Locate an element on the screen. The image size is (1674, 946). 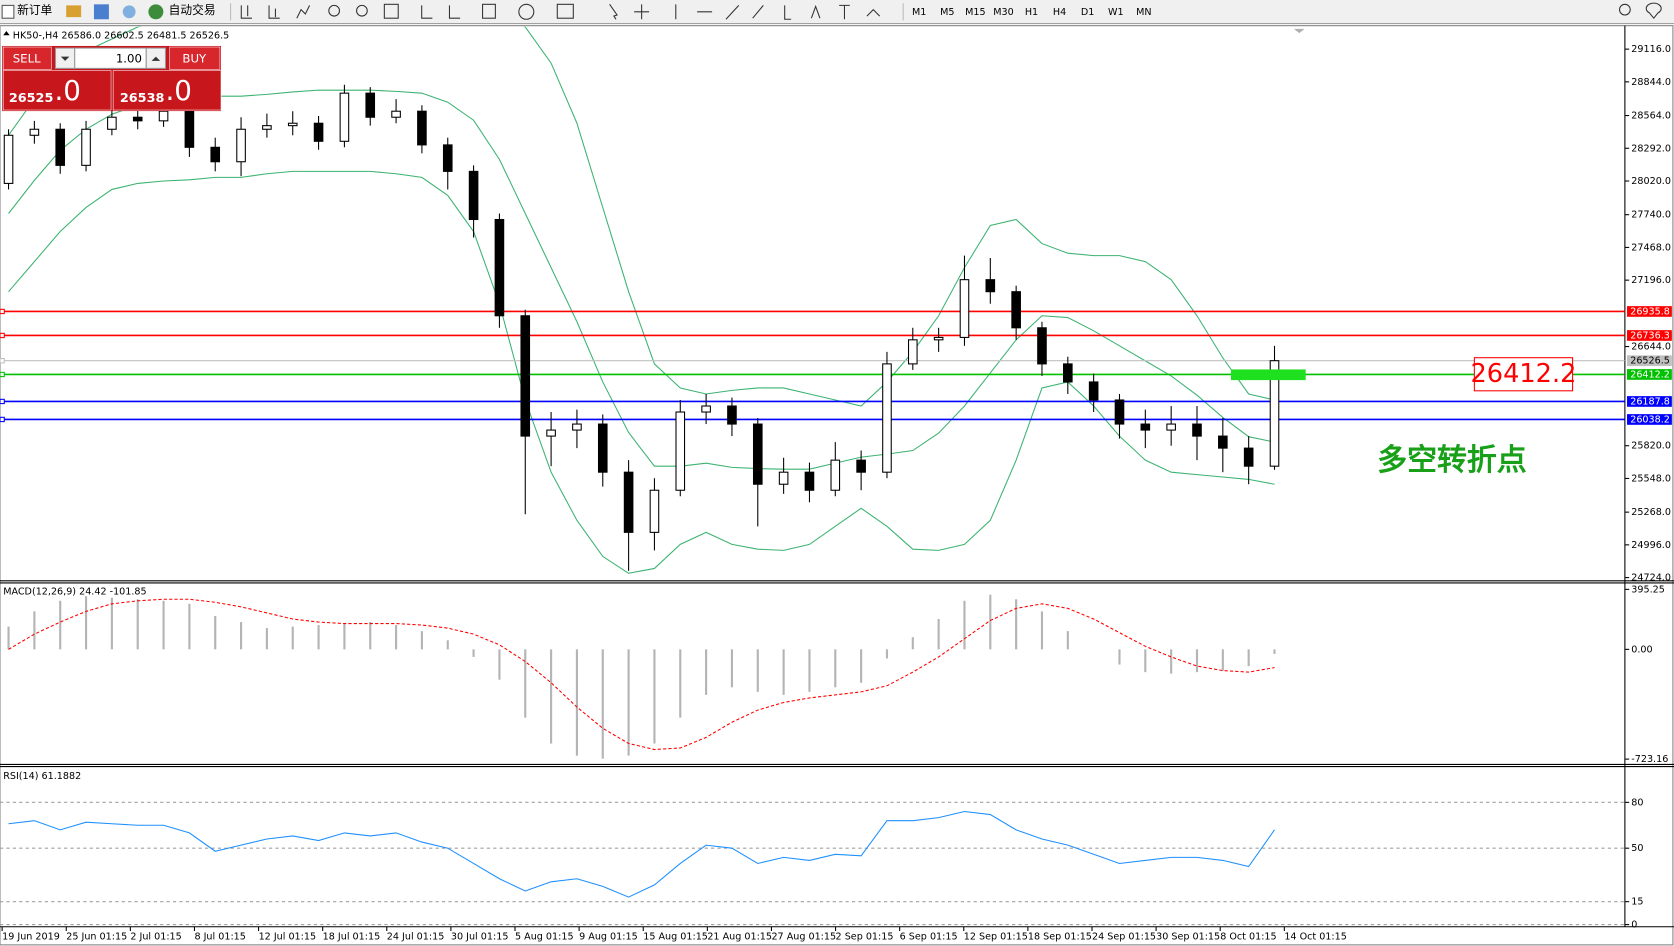
arrow is located at coordinates (156, 58).